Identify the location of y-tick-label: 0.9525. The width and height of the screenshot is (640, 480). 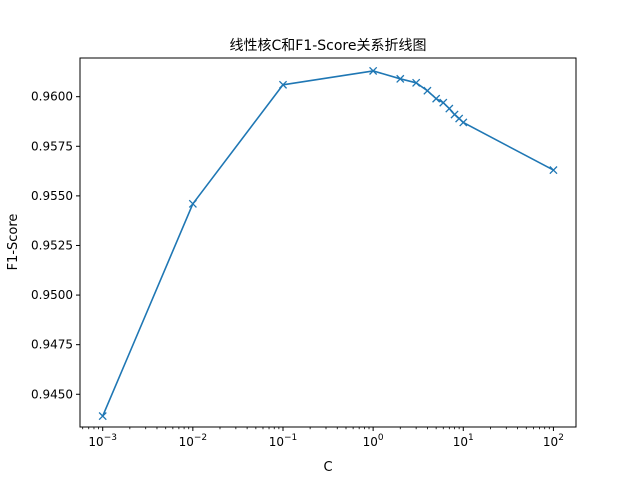
(52, 245).